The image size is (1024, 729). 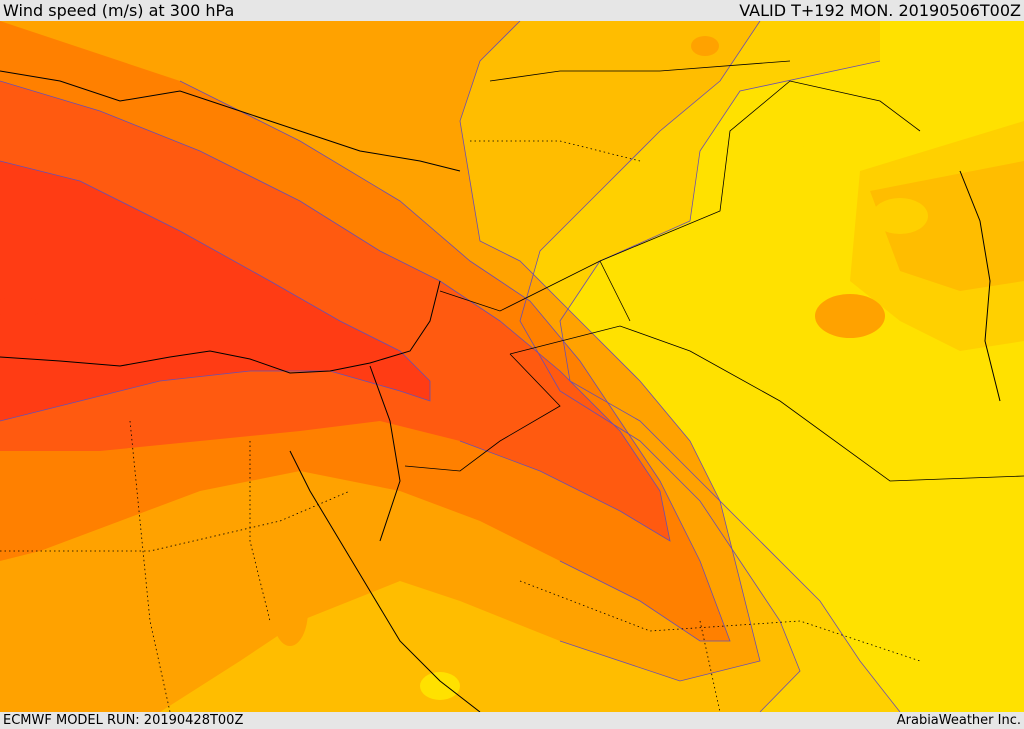 What do you see at coordinates (220, 327) in the screenshot?
I see `coastline-mediterranean-south` at bounding box center [220, 327].